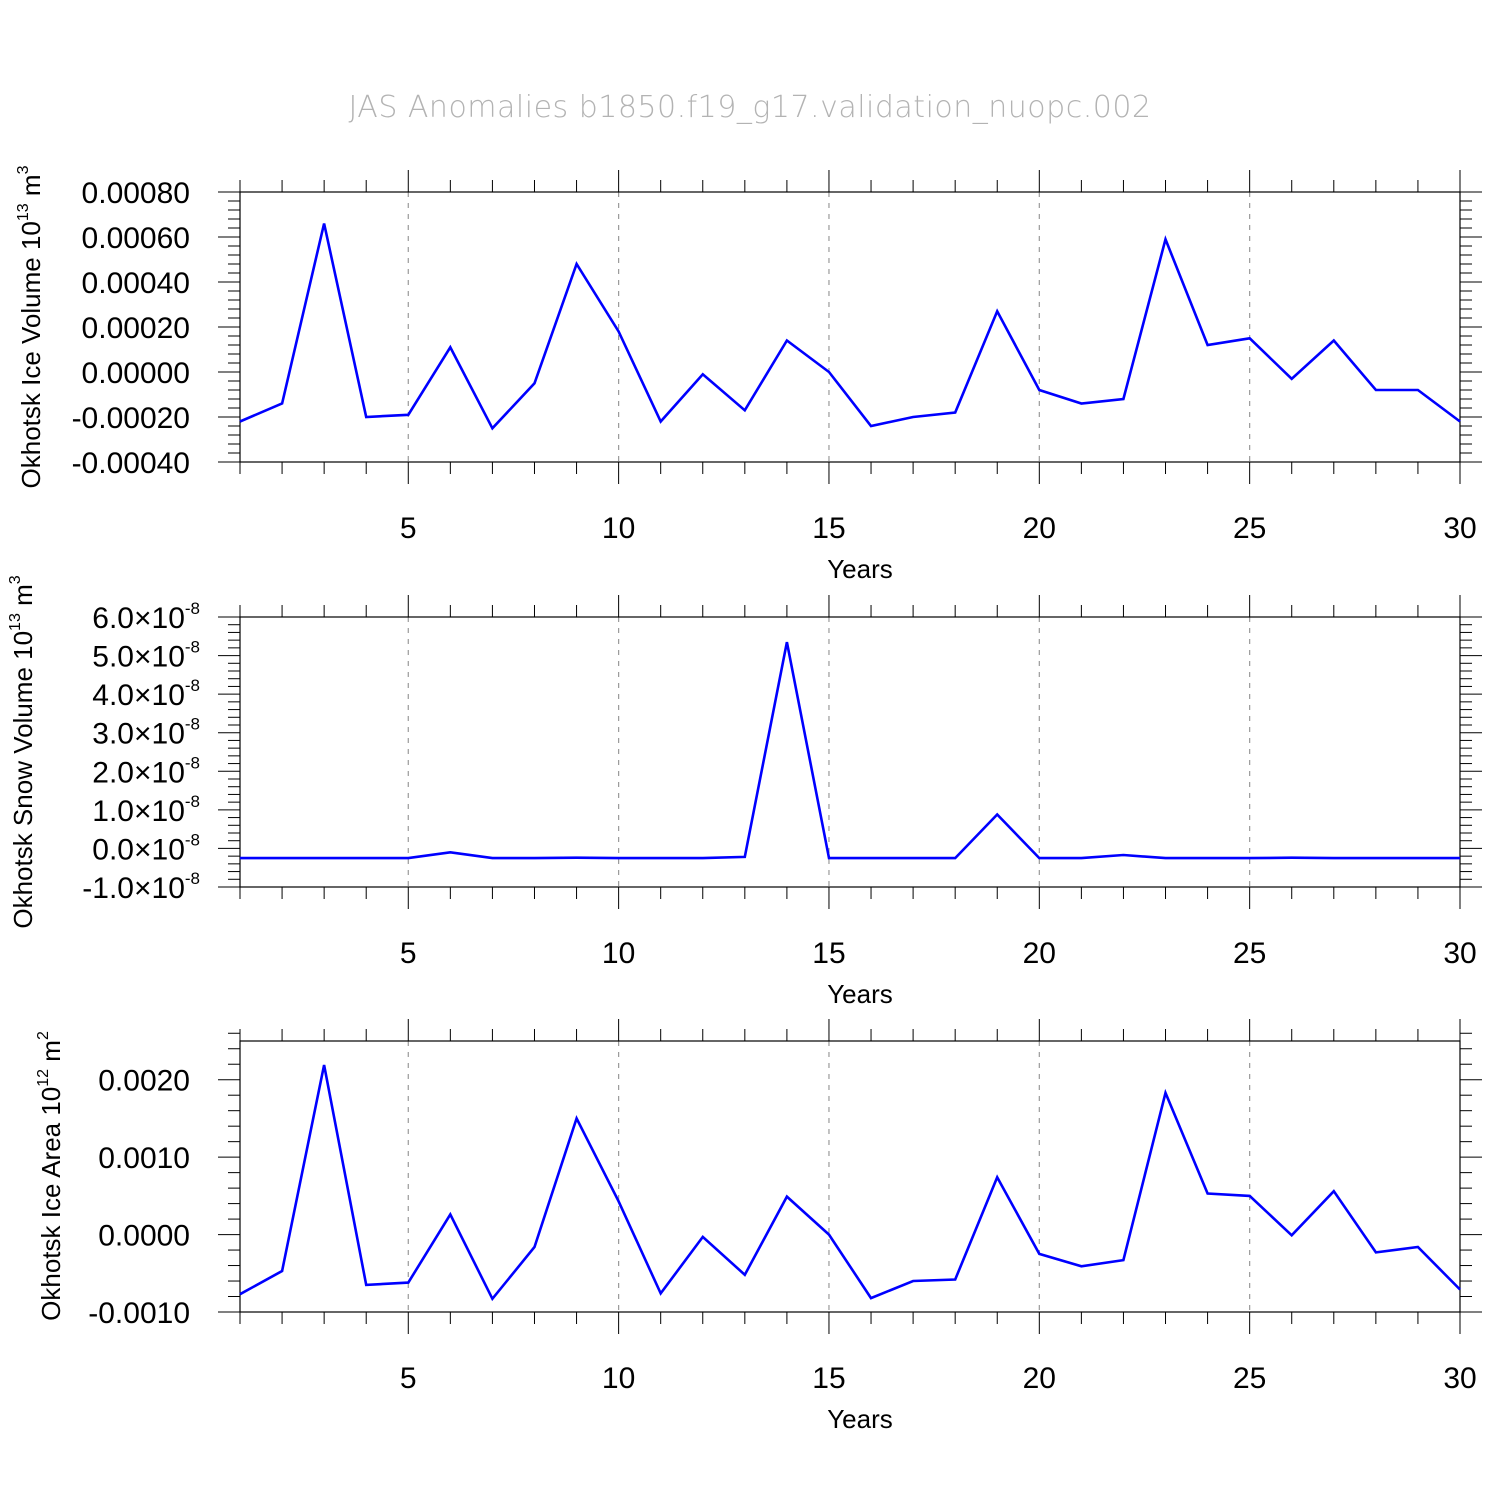  Describe the element at coordinates (113, 734) in the screenshot. I see `y-tick-mantissa: 3.0` at that location.